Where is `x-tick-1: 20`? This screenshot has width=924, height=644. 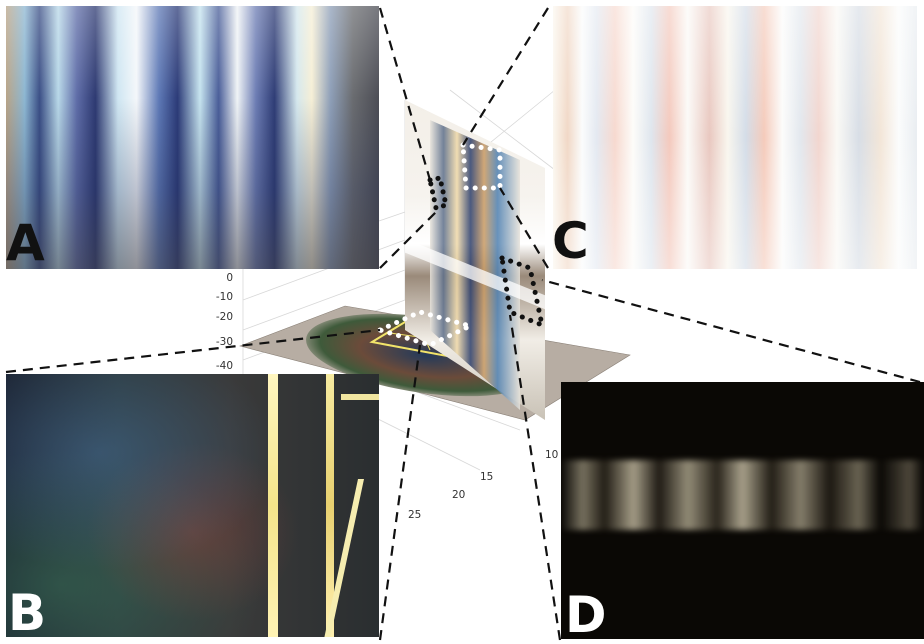 x-tick-1: 20 is located at coordinates (458, 495).